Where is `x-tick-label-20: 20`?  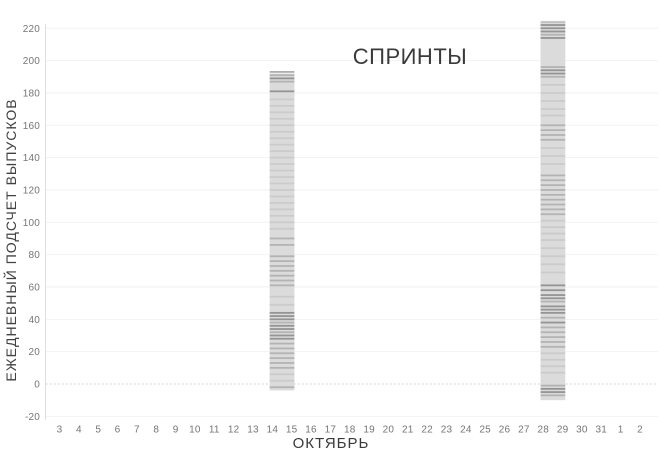 x-tick-label-20: 20 is located at coordinates (389, 430).